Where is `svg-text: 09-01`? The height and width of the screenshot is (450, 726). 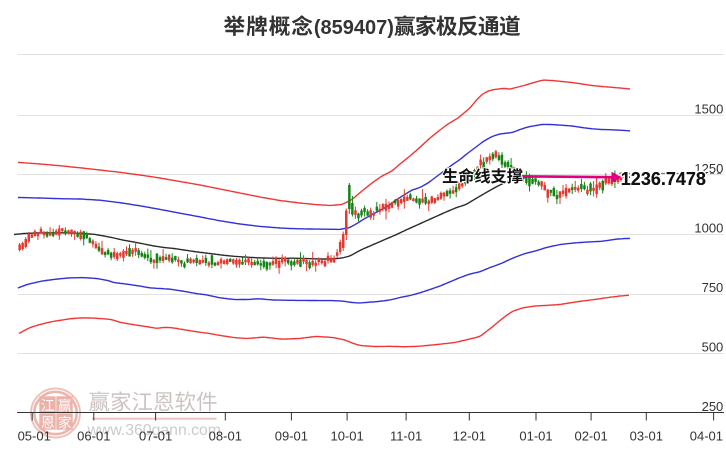 svg-text: 09-01 is located at coordinates (291, 436).